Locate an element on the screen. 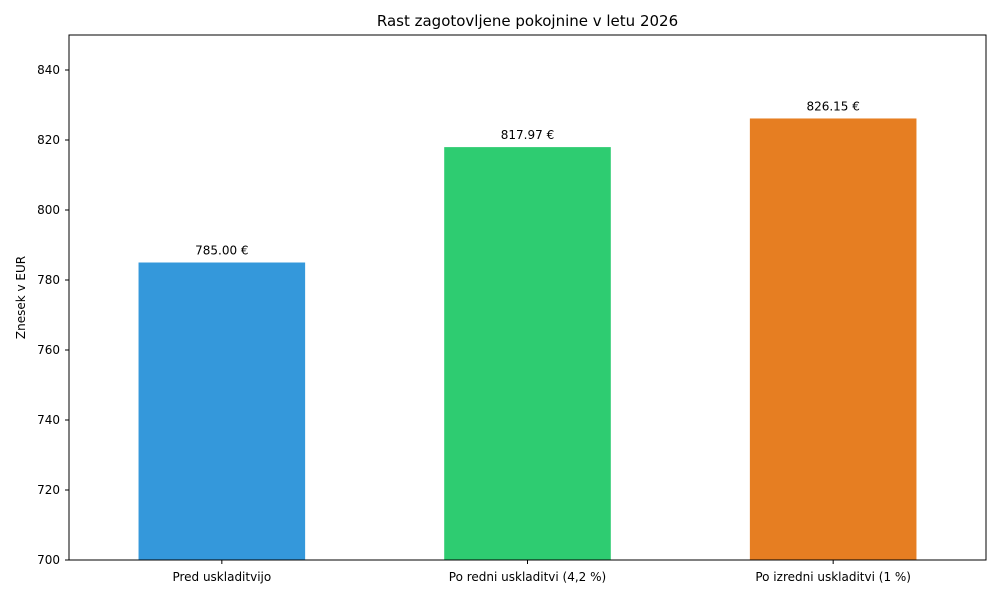 Image resolution: width=1000 pixels, height=604 pixels. y-tick-label-760: 760 is located at coordinates (48, 350).